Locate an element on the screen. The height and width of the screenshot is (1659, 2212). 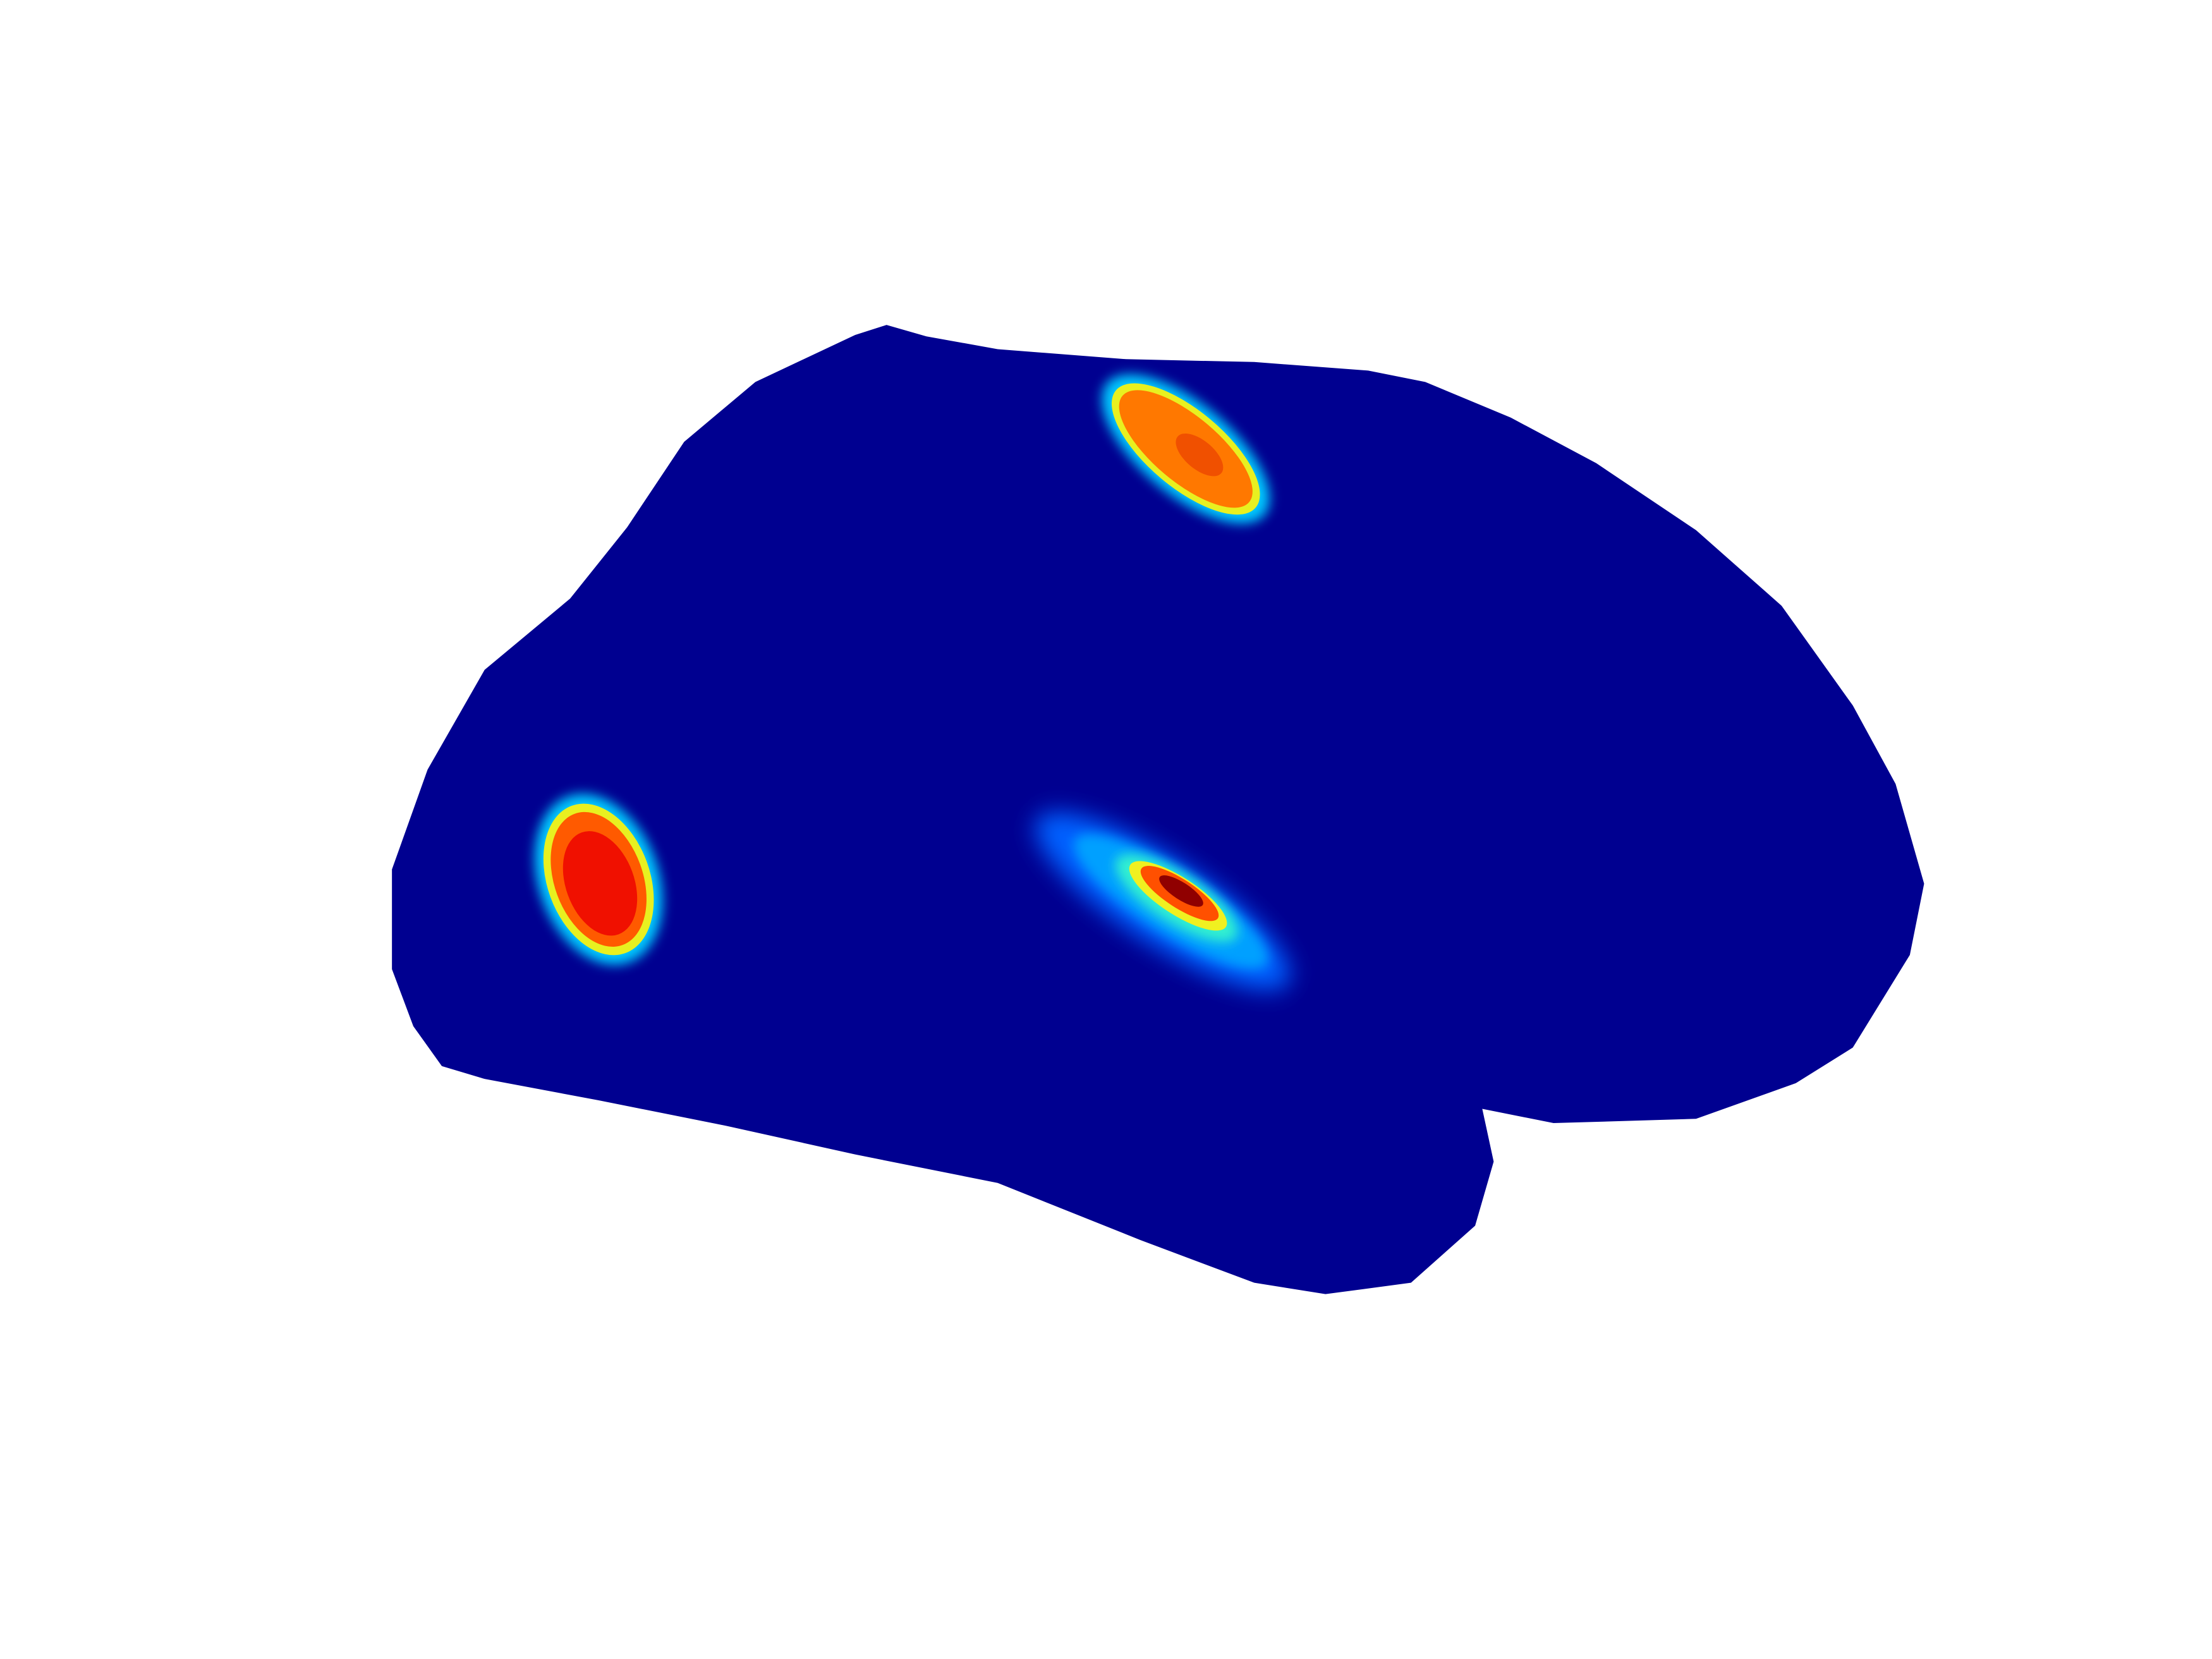
activation-temporal is located at coordinates (1163, 900).